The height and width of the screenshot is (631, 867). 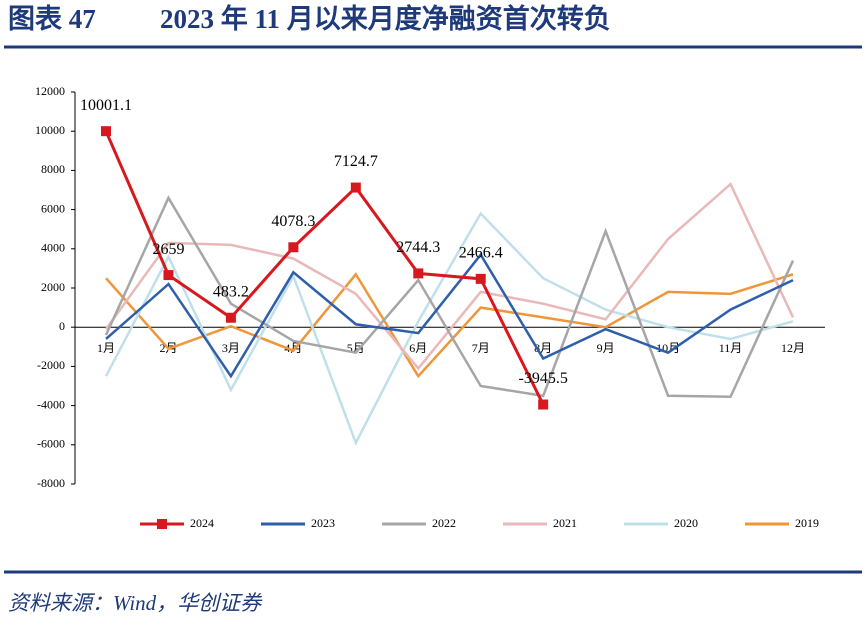 What do you see at coordinates (323, 523) in the screenshot?
I see `legend-label: 2023` at bounding box center [323, 523].